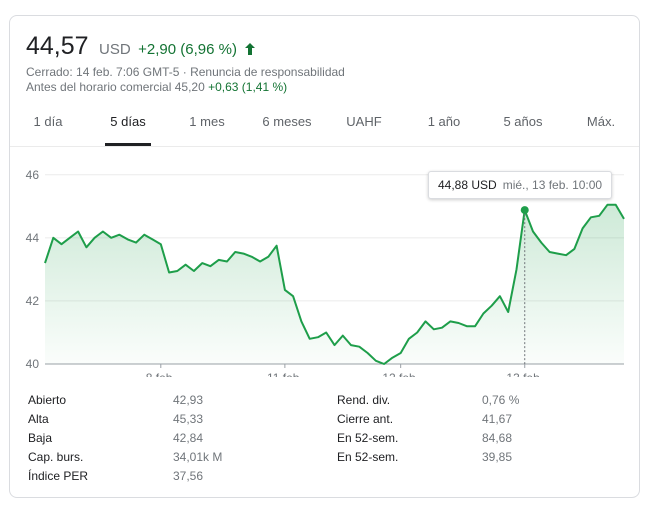 The height and width of the screenshot is (509, 661). Describe the element at coordinates (33, 301) in the screenshot. I see `y-tick-label: 42` at that location.